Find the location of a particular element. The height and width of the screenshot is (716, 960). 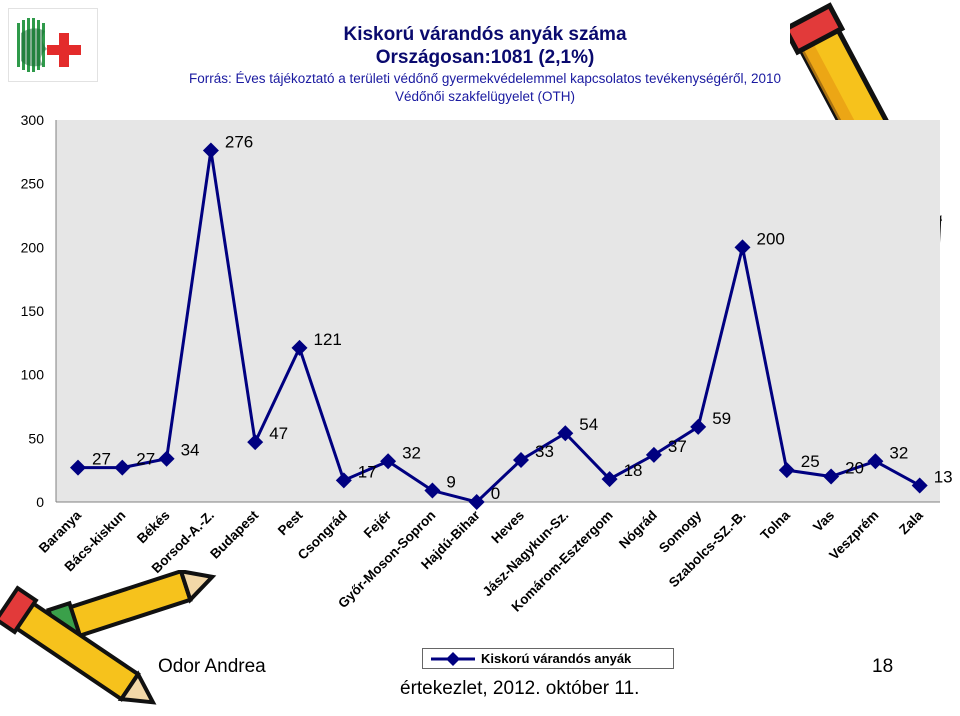

legend: Kiskorú várandós anyák is located at coordinates (548, 658).